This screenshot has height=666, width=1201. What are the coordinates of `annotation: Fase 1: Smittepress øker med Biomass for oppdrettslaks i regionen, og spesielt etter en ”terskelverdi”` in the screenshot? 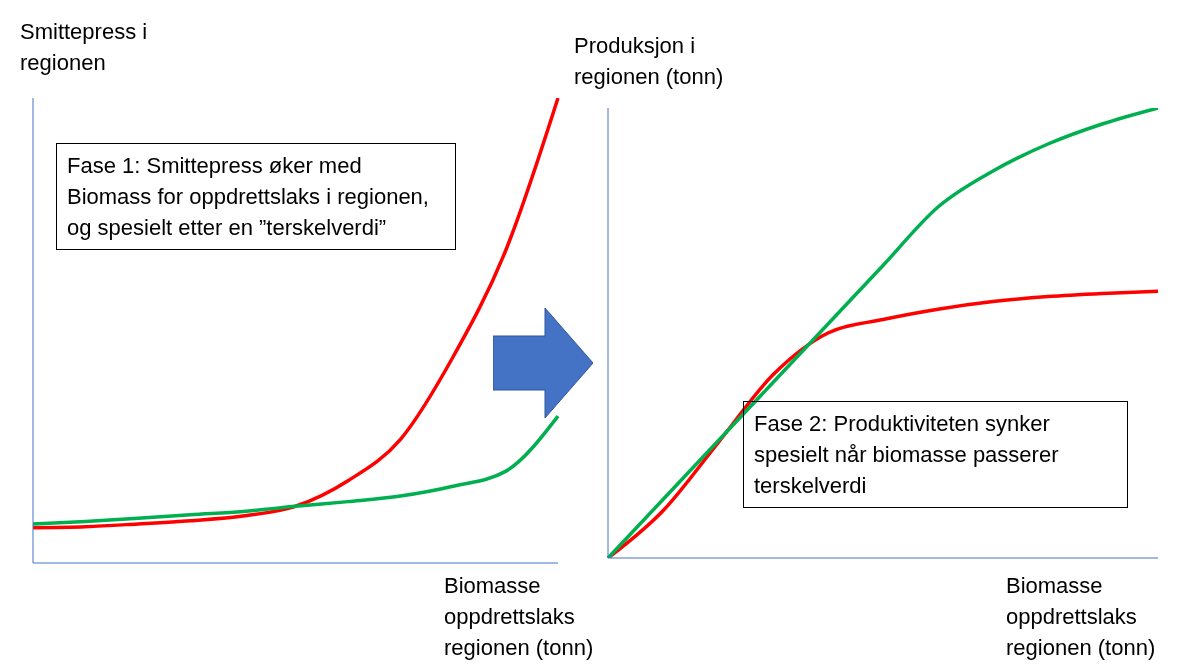 It's located at (256, 196).